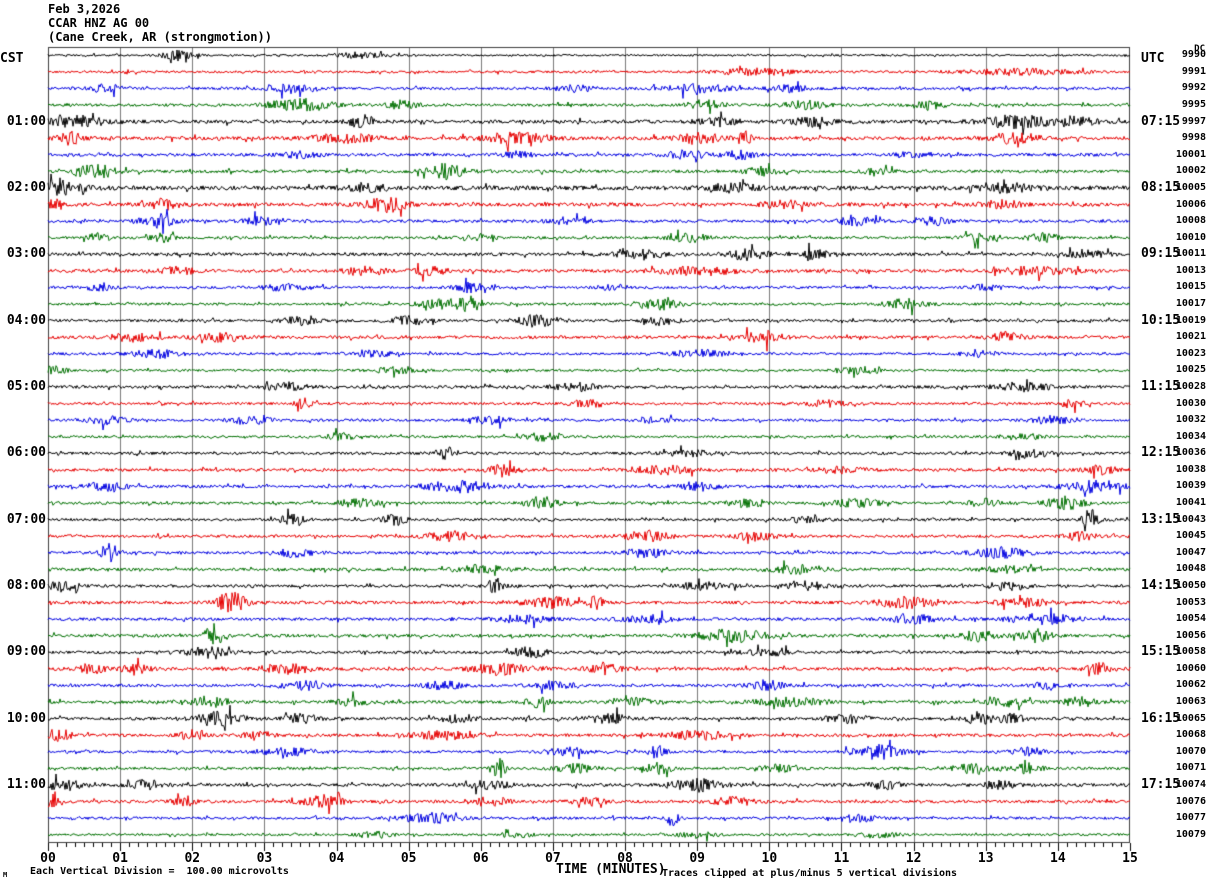 The width and height of the screenshot is (1210, 886). What do you see at coordinates (1190, 801) in the screenshot?
I see `trace-dc-number: 10076` at bounding box center [1190, 801].